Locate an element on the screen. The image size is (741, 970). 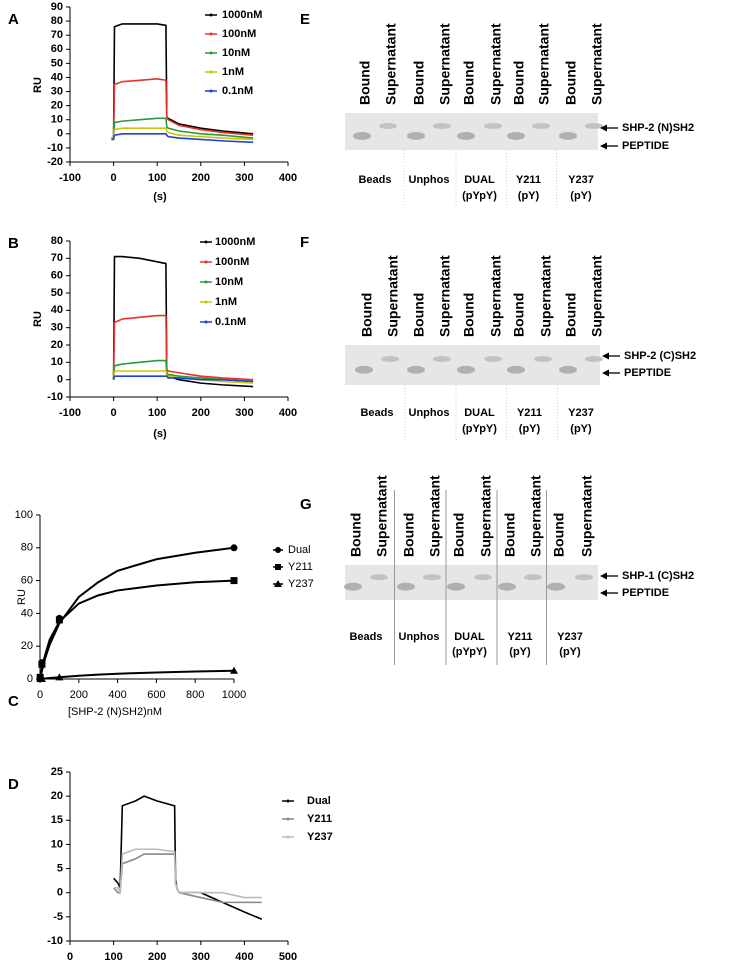
x-tick-label: 300 is located at coordinates (244, 178).